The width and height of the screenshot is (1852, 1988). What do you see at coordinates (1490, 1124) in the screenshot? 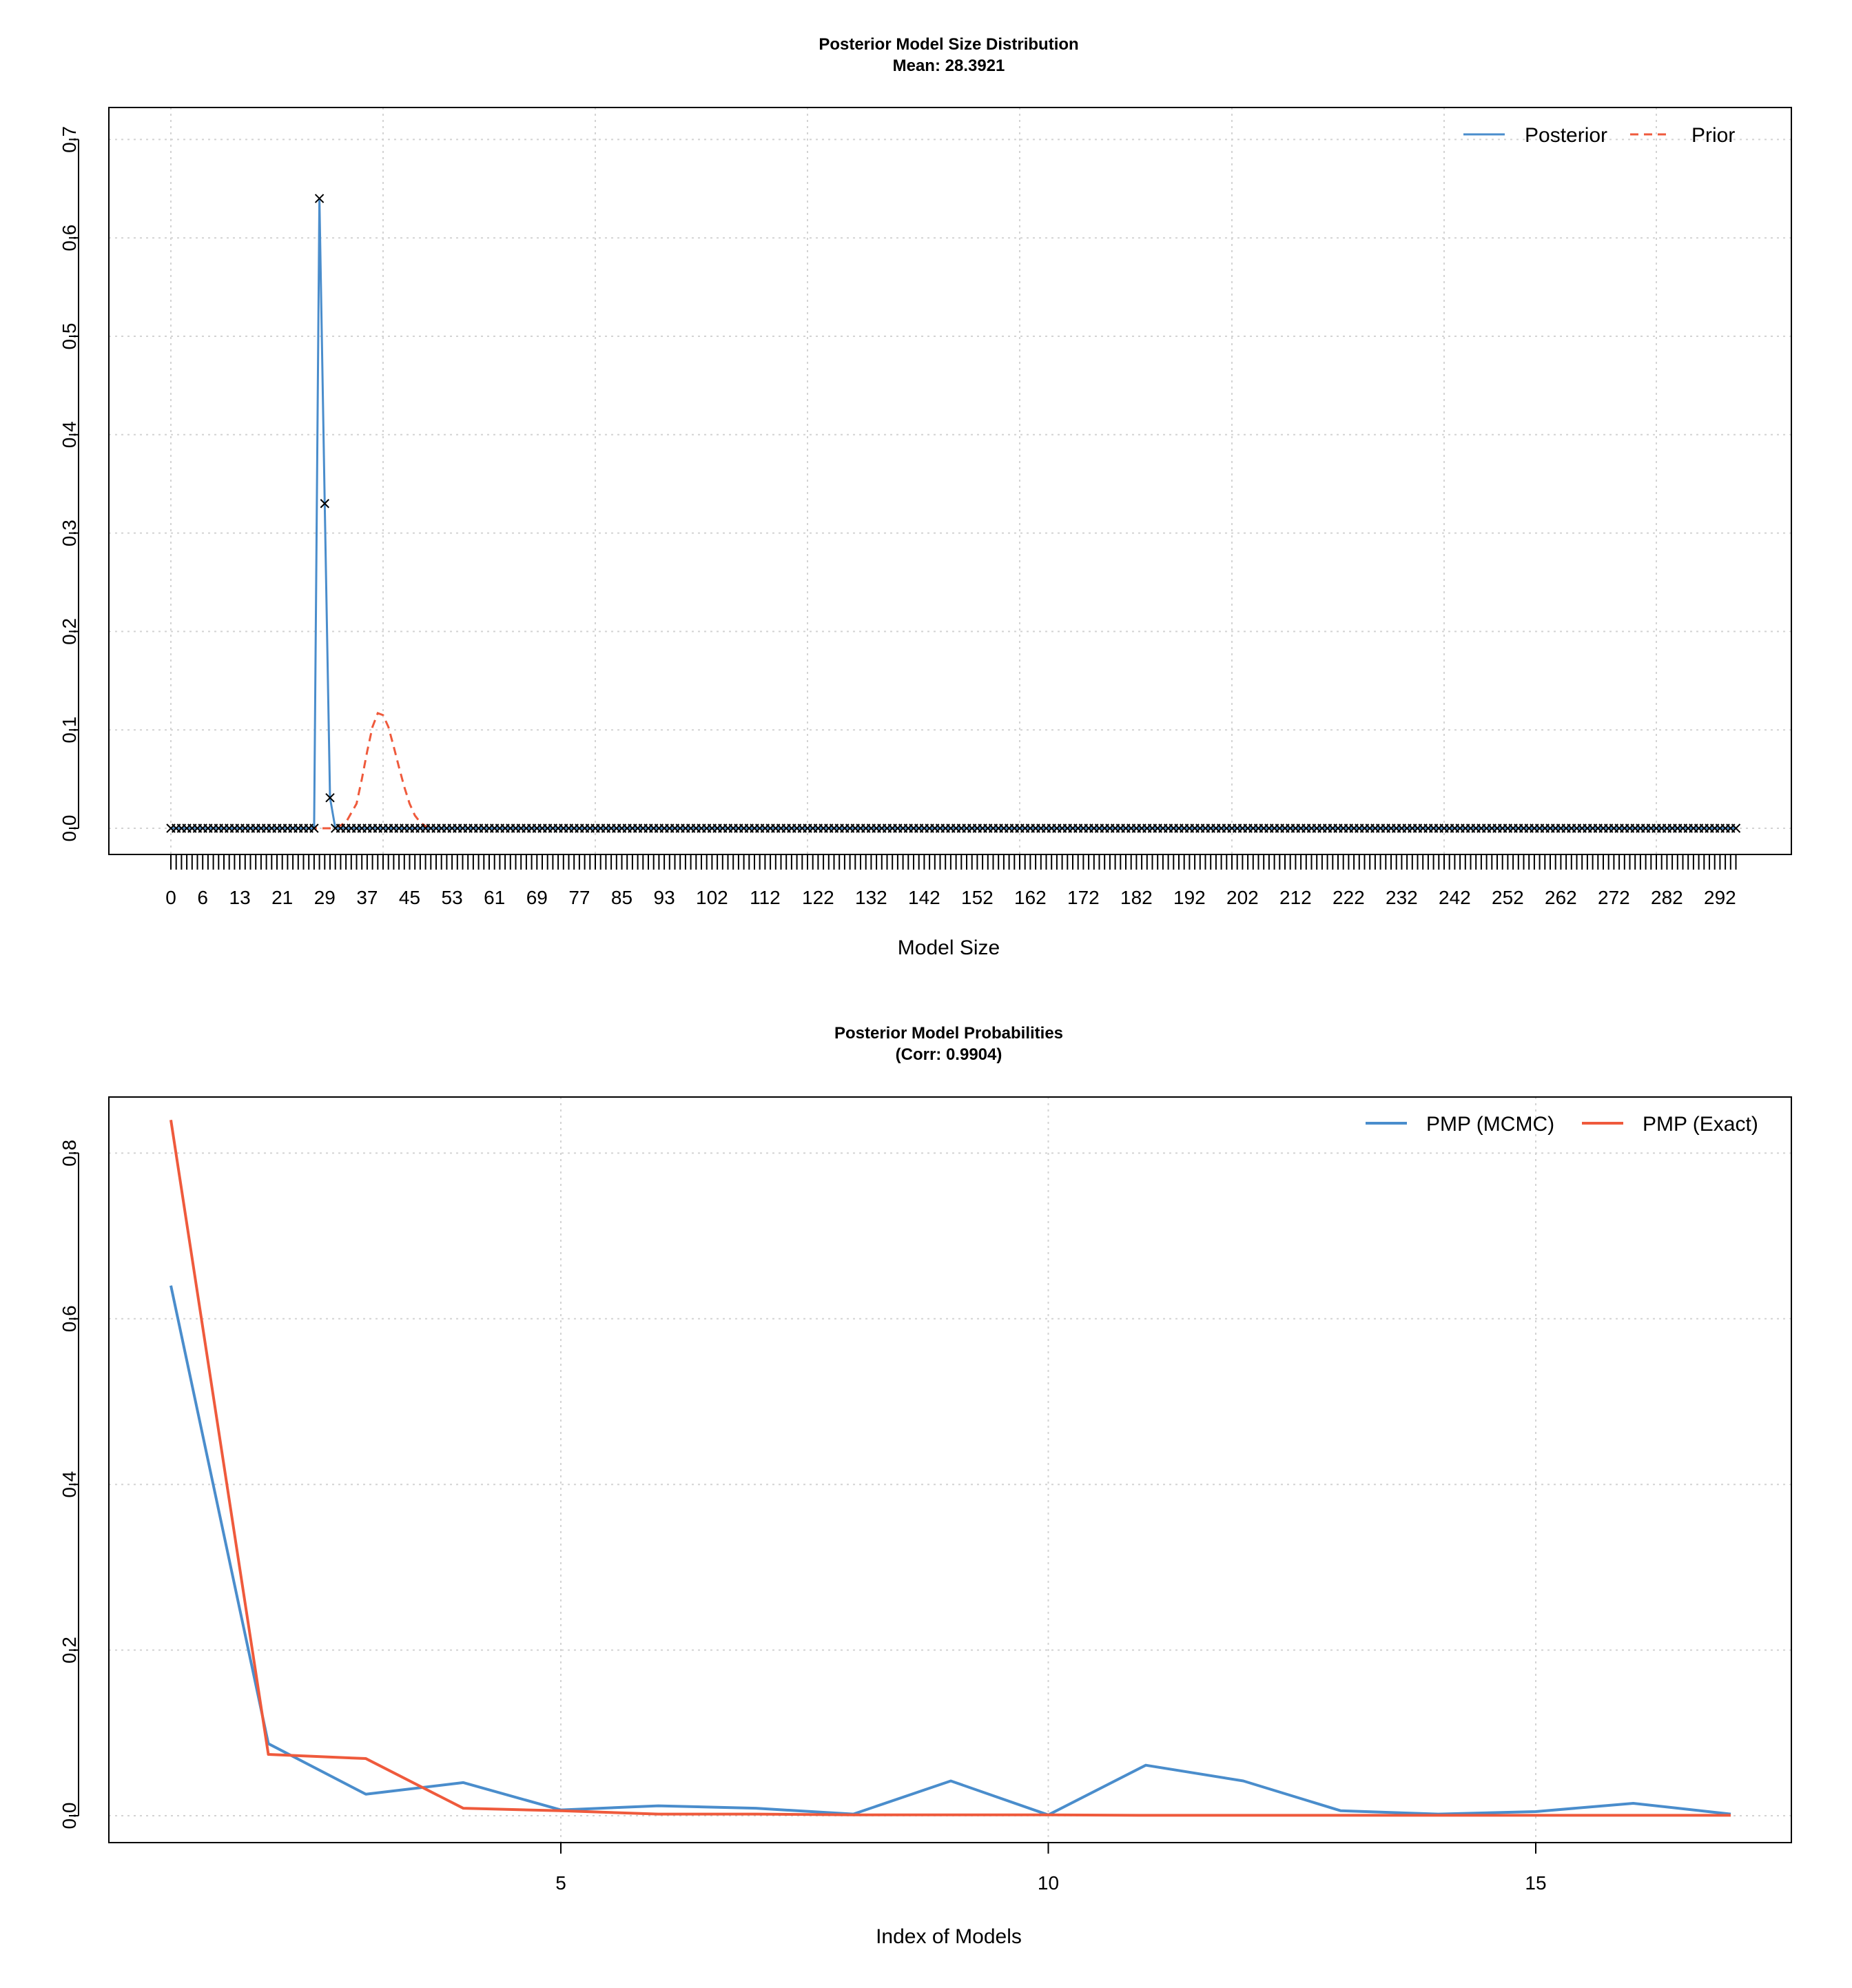
I see `legend-mcmc-label: PMP (MCMC)` at bounding box center [1490, 1124].